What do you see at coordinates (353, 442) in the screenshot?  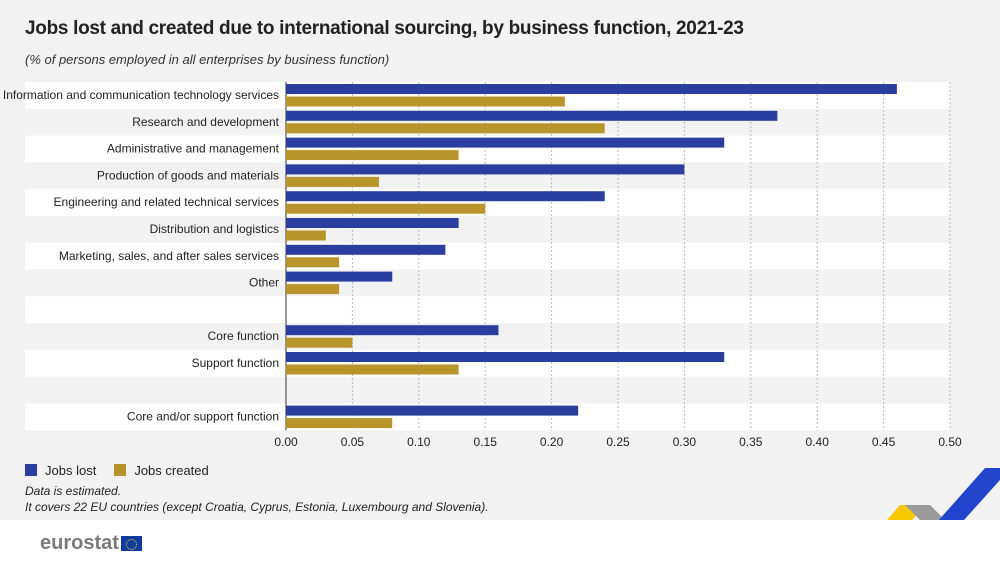 I see `x-tick-label: 0.05` at bounding box center [353, 442].